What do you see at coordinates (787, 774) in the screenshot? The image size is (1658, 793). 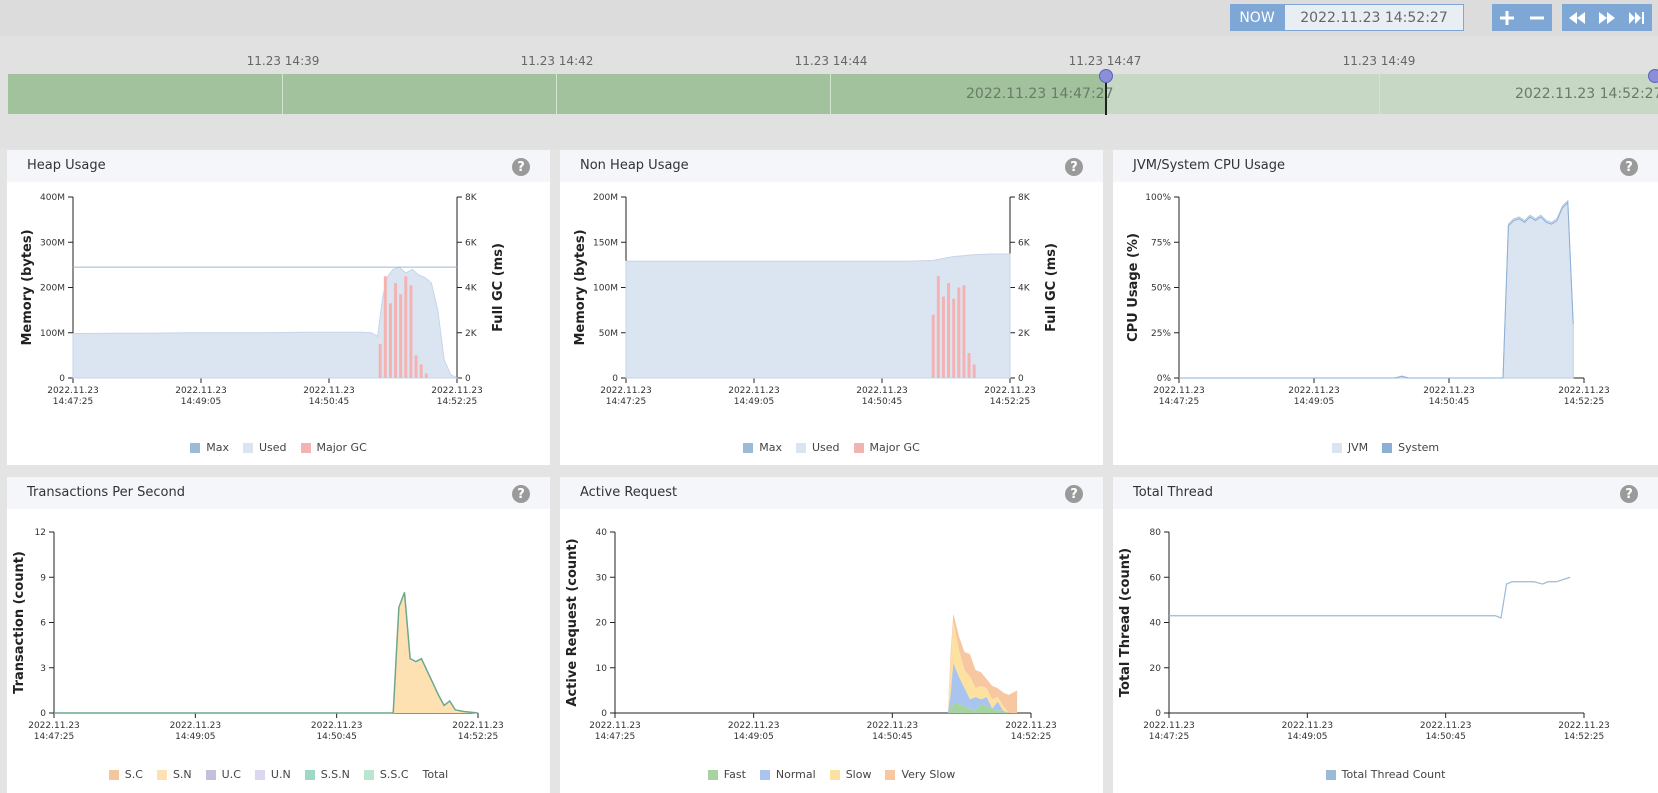 I see `legend-item: Normal` at bounding box center [787, 774].